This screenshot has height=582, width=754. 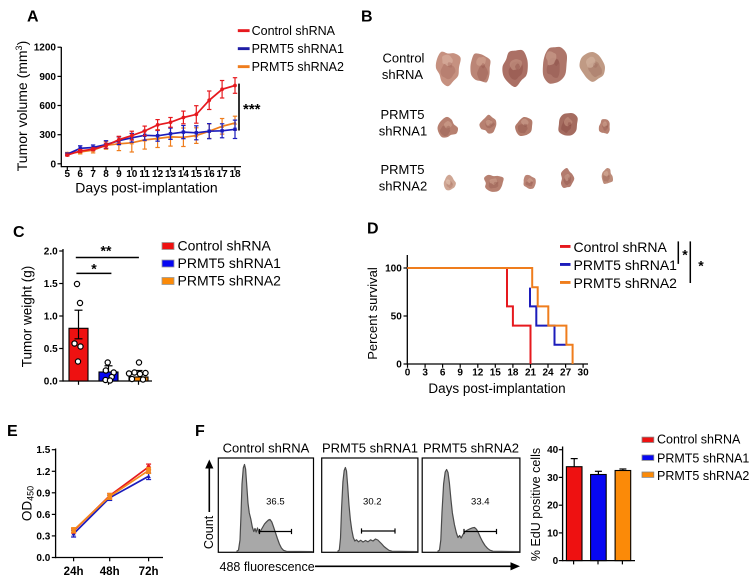 I want to click on svg-text: 20, so click(x=553, y=506).